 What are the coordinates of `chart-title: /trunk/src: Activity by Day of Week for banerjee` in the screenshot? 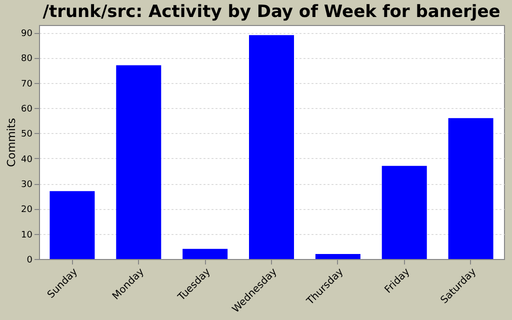 It's located at (271, 12).